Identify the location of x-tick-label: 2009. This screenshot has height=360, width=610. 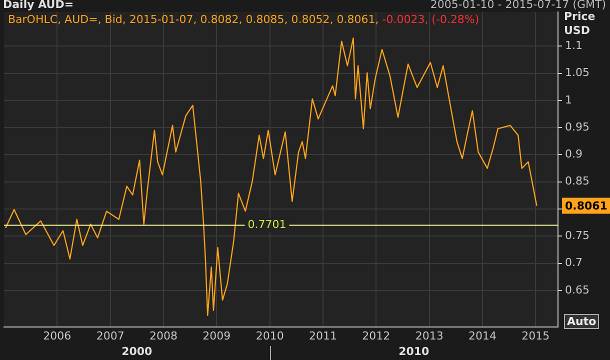
(216, 335).